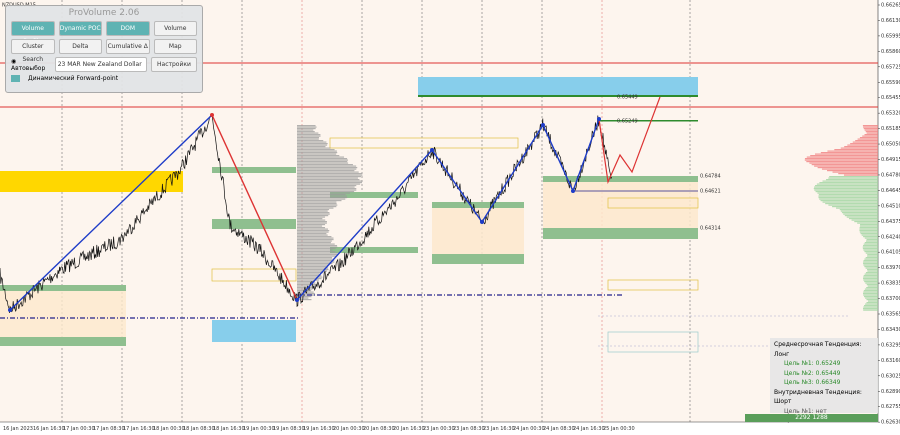 Image resolution: width=900 pixels, height=435 pixels. What do you see at coordinates (890, 315) in the screenshot?
I see `price-label: 0.63565` at bounding box center [890, 315].